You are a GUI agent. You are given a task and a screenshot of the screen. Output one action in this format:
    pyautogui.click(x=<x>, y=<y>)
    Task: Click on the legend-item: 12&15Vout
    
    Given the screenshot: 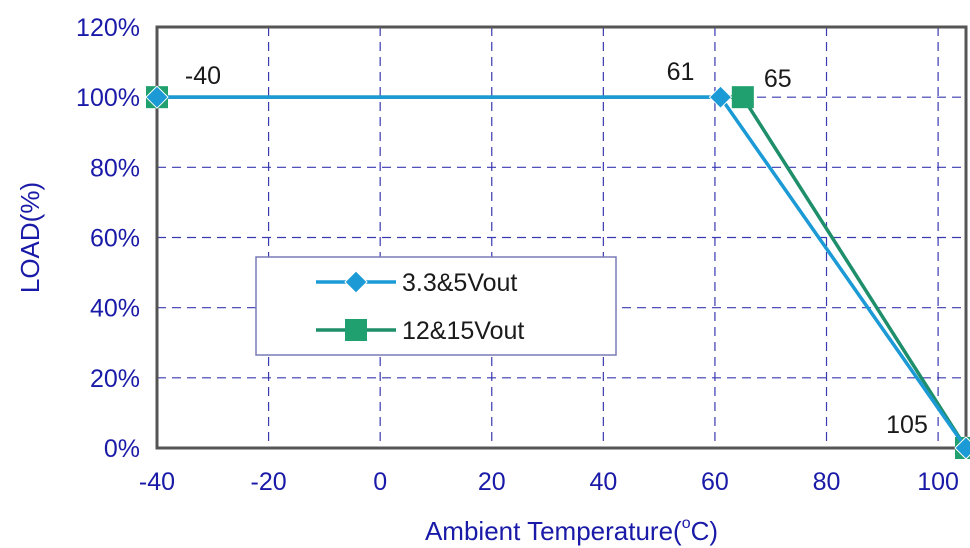 What is the action you would take?
    pyautogui.click(x=420, y=331)
    